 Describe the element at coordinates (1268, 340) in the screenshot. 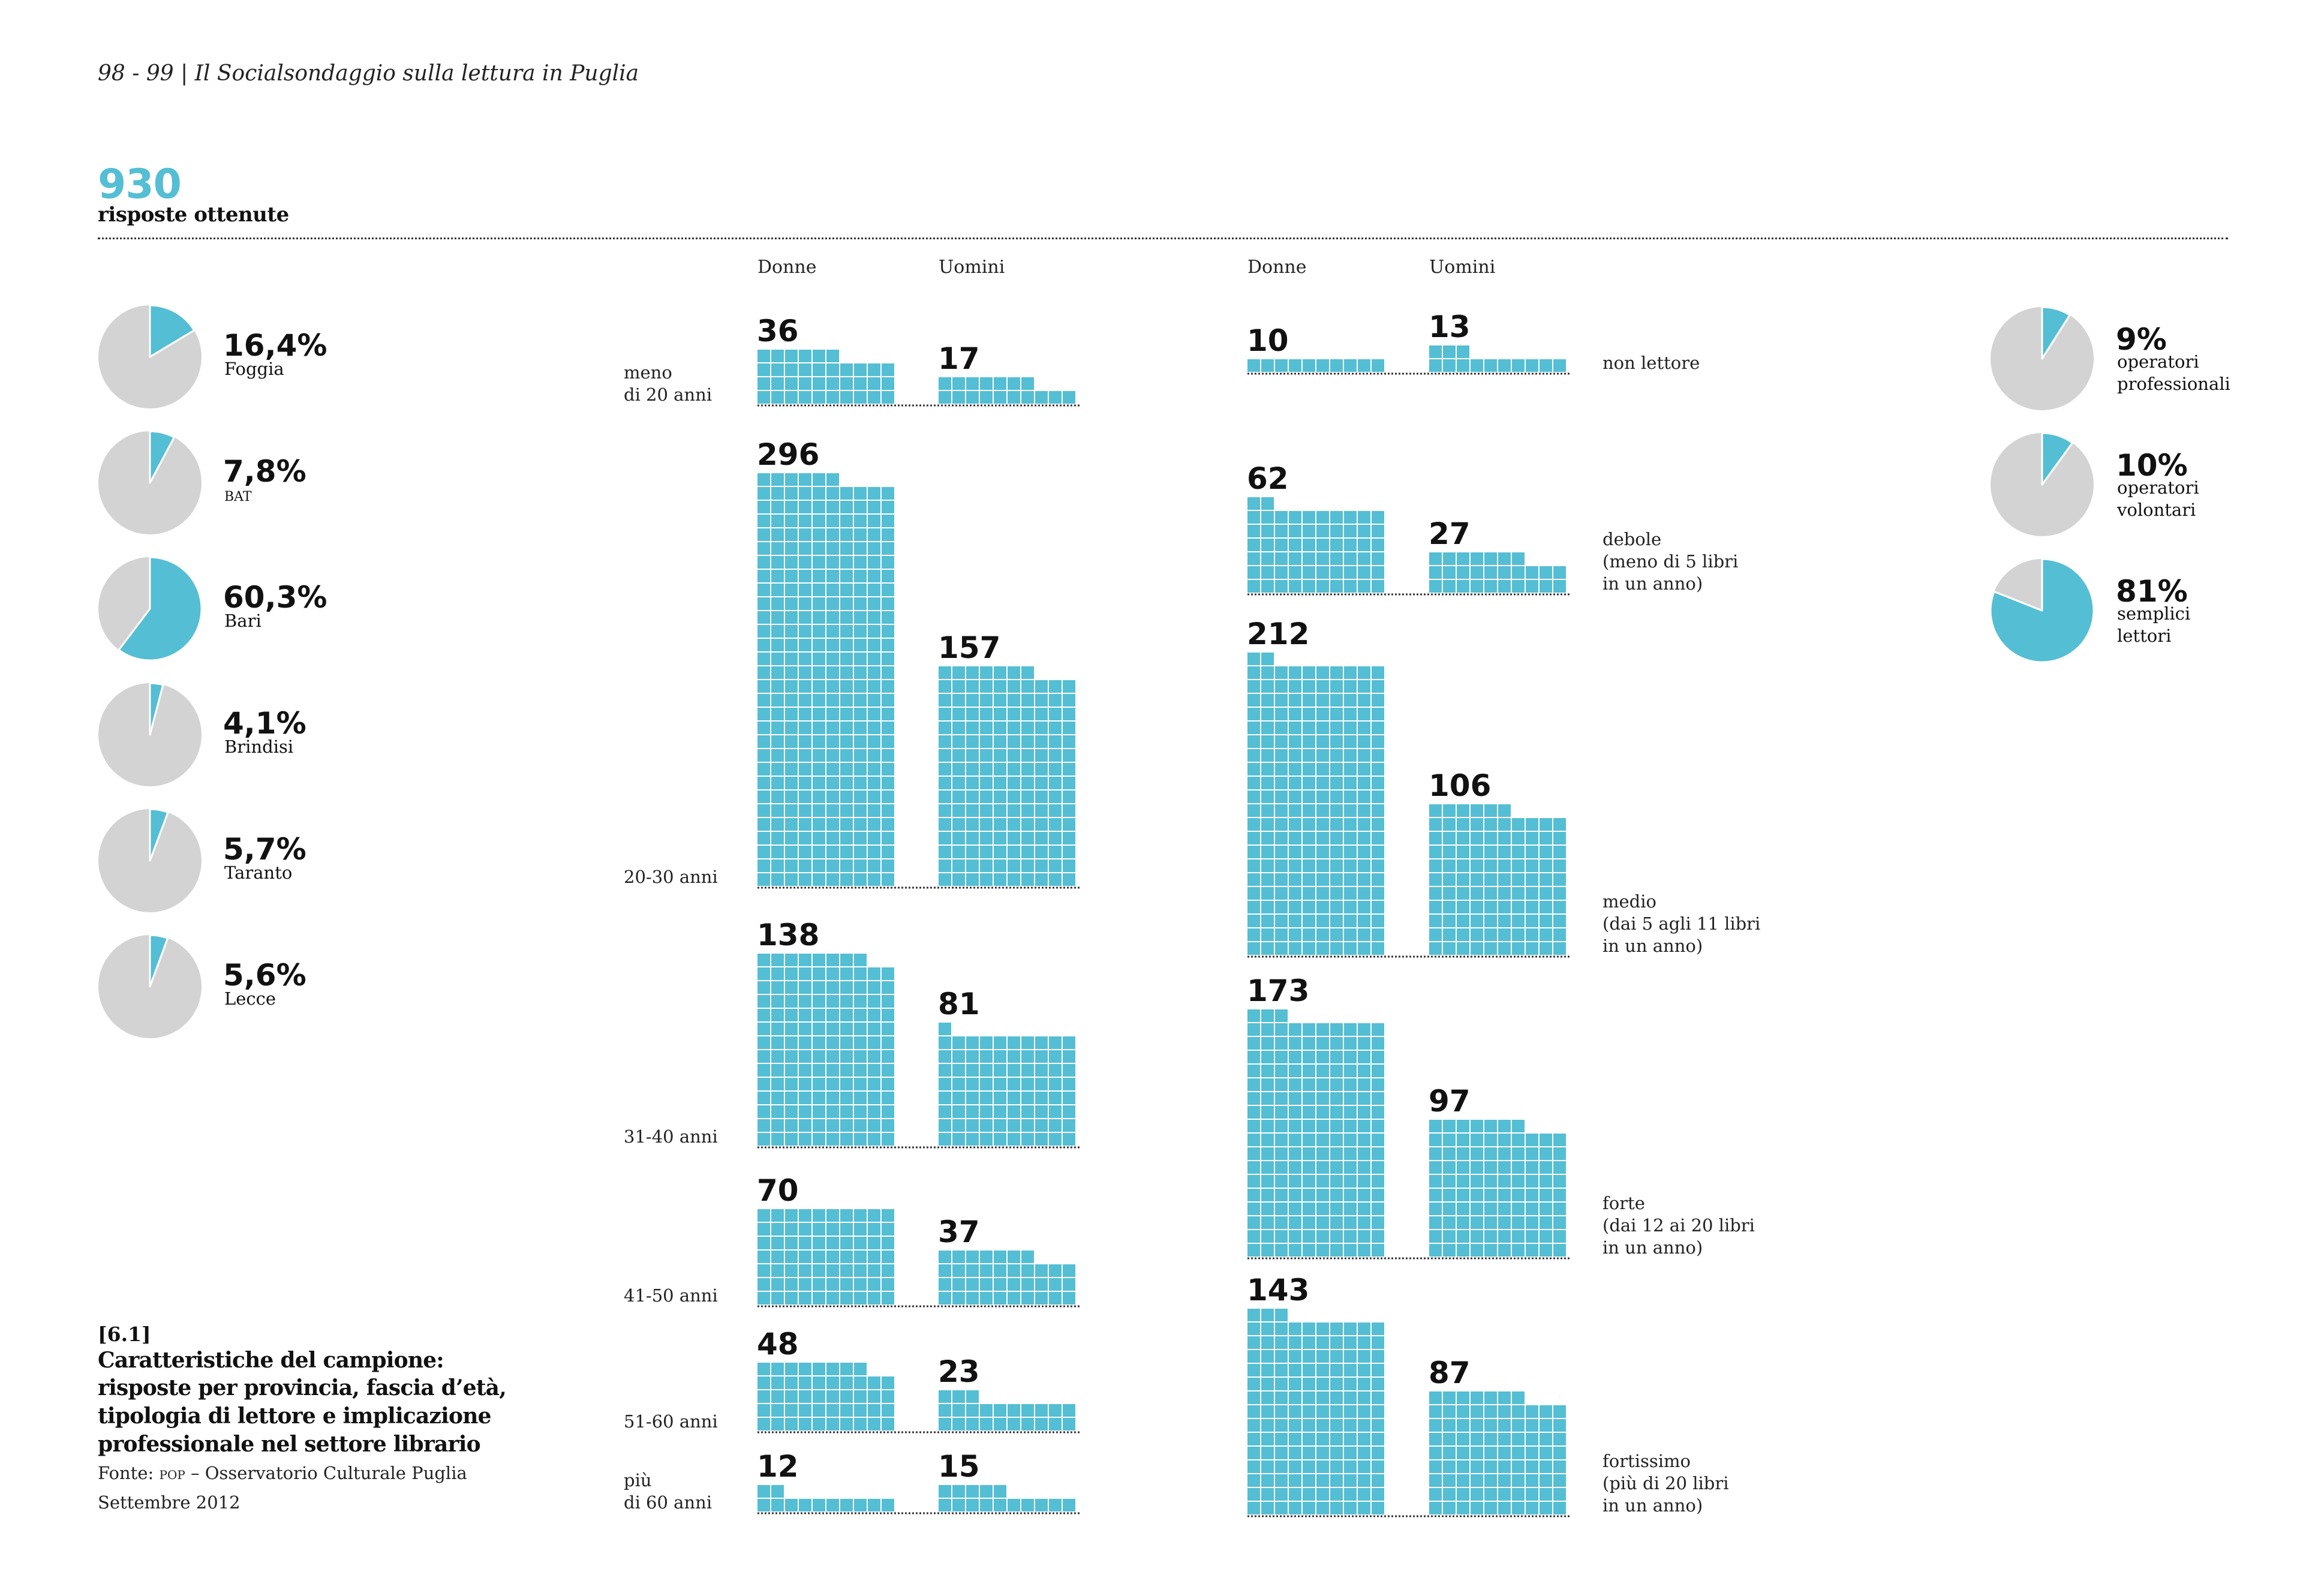

I see `waffle-value-label: 10` at that location.